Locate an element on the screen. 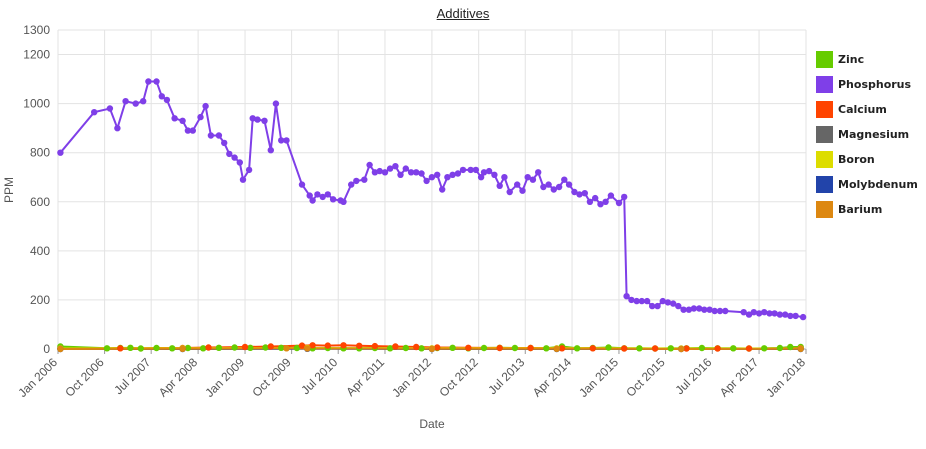 The height and width of the screenshot is (449, 926). x-tick-label: Oct 2006 is located at coordinates (84, 377).